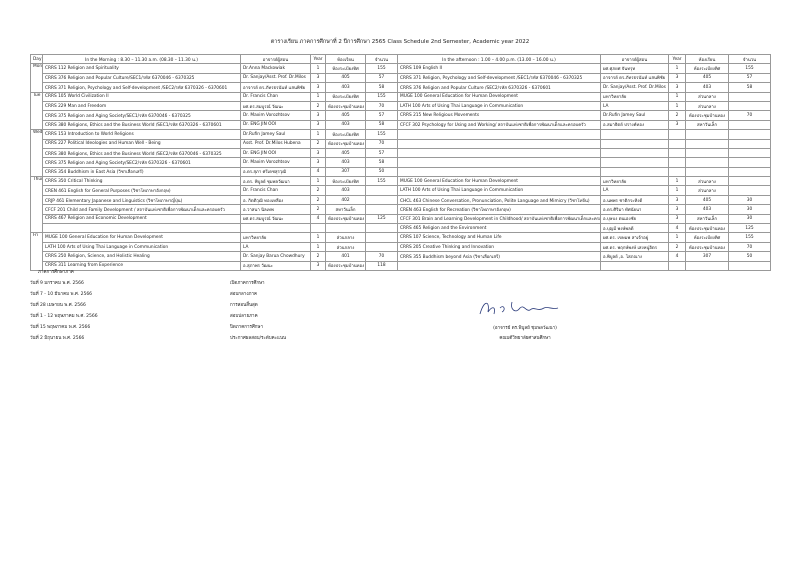 The width and height of the screenshot is (800, 565). Describe the element at coordinates (61, 294) in the screenshot. I see `calendar-date: วันที่ 7 - 10 มีนาคม พ.ศ. 2566` at that location.